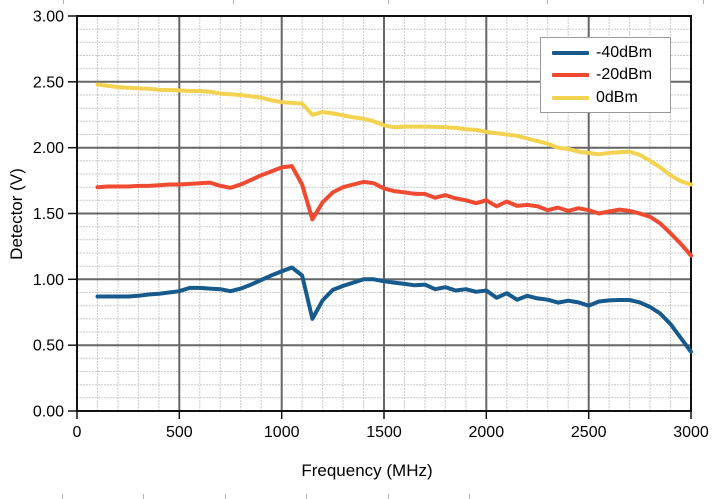 The height and width of the screenshot is (499, 722). I want to click on x-axis-title: Frequency (MHz), so click(367, 470).